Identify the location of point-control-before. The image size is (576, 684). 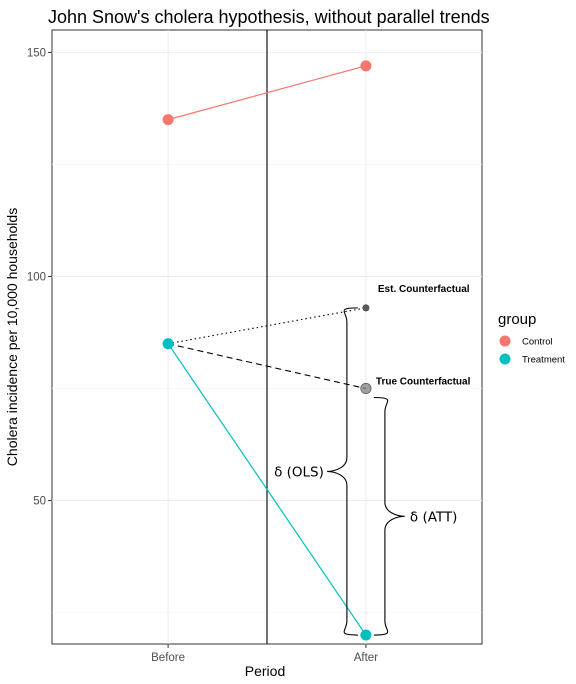
(168, 120).